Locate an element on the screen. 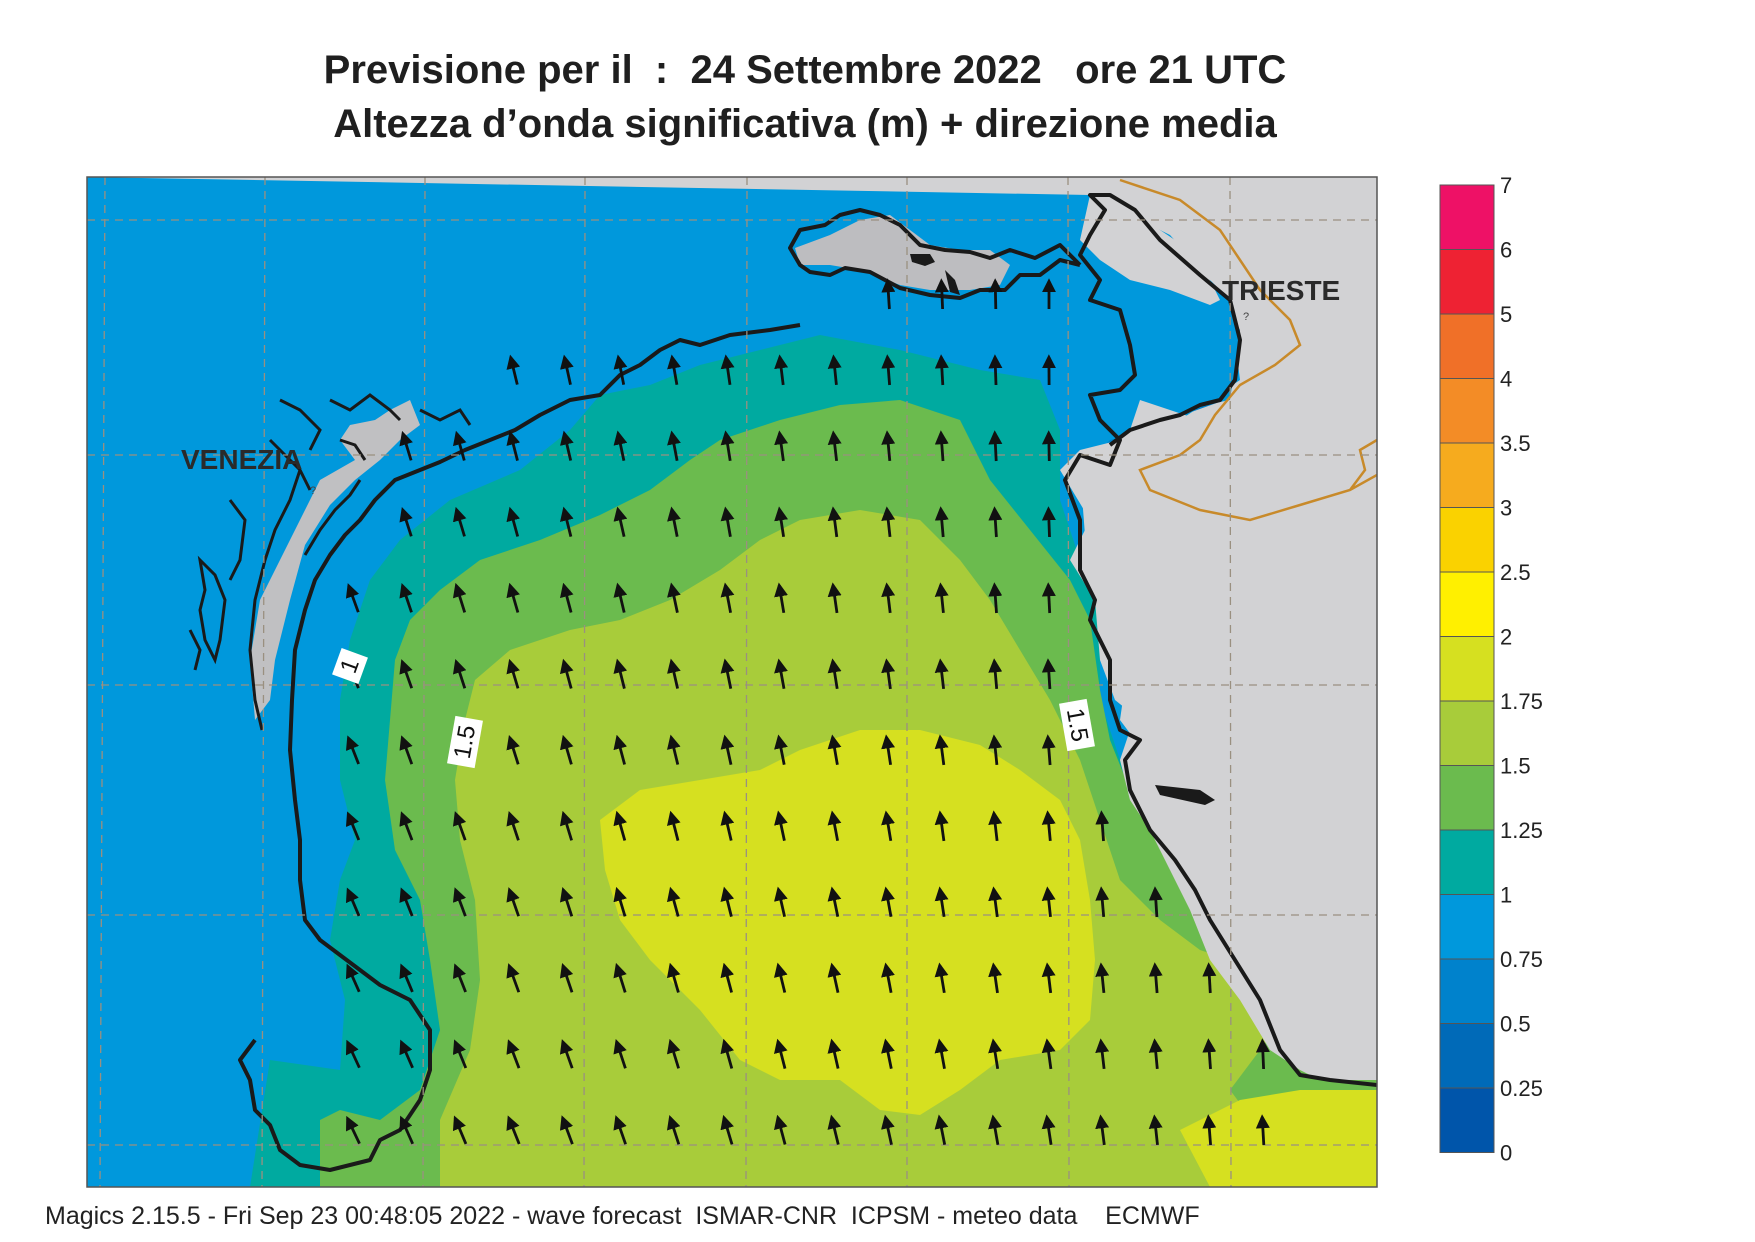  place-label-trieste: TRIESTE is located at coordinates (1281, 290).